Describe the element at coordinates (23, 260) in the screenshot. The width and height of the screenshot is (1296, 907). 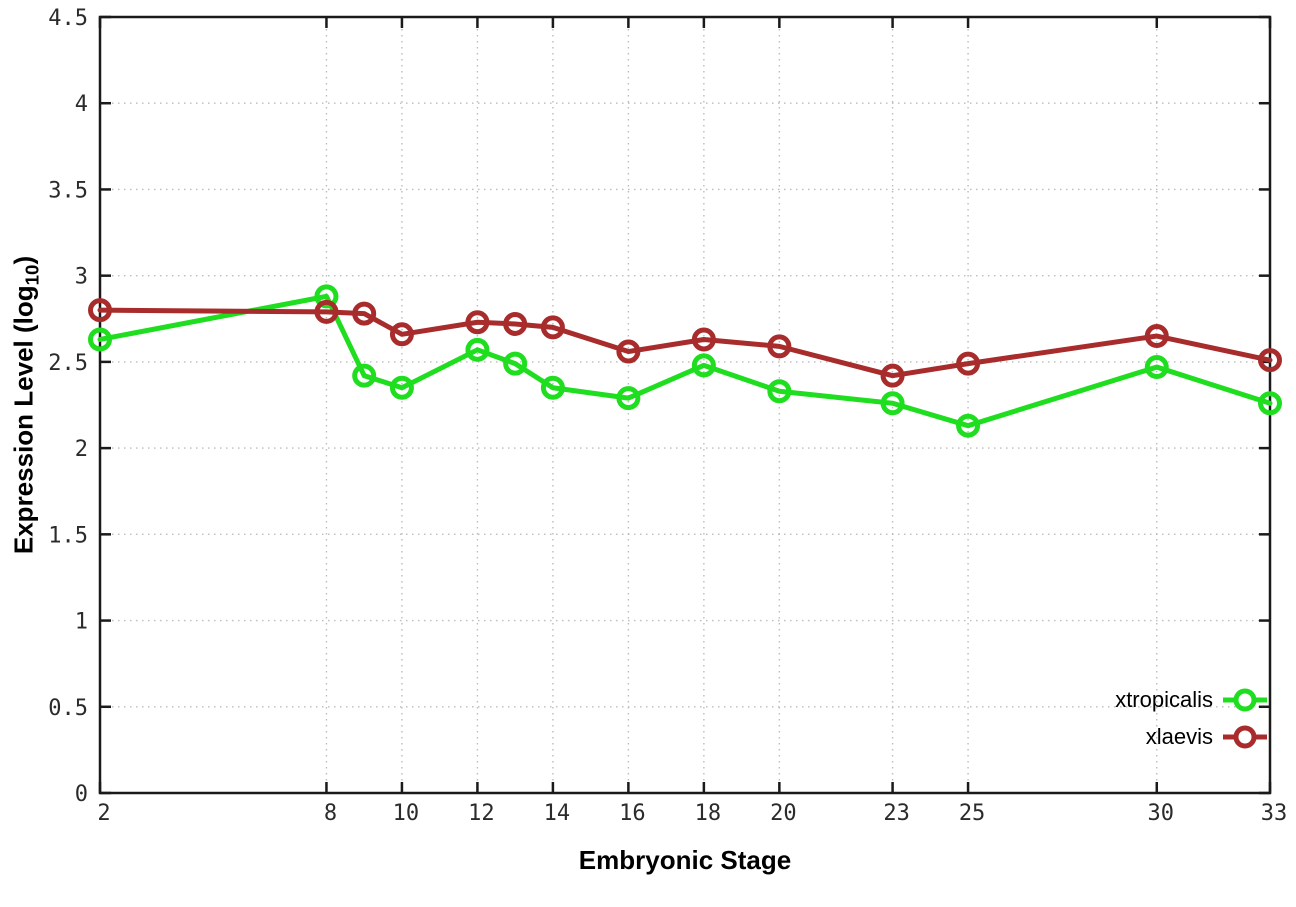
I see `y-axis-title-suffix: )` at that location.